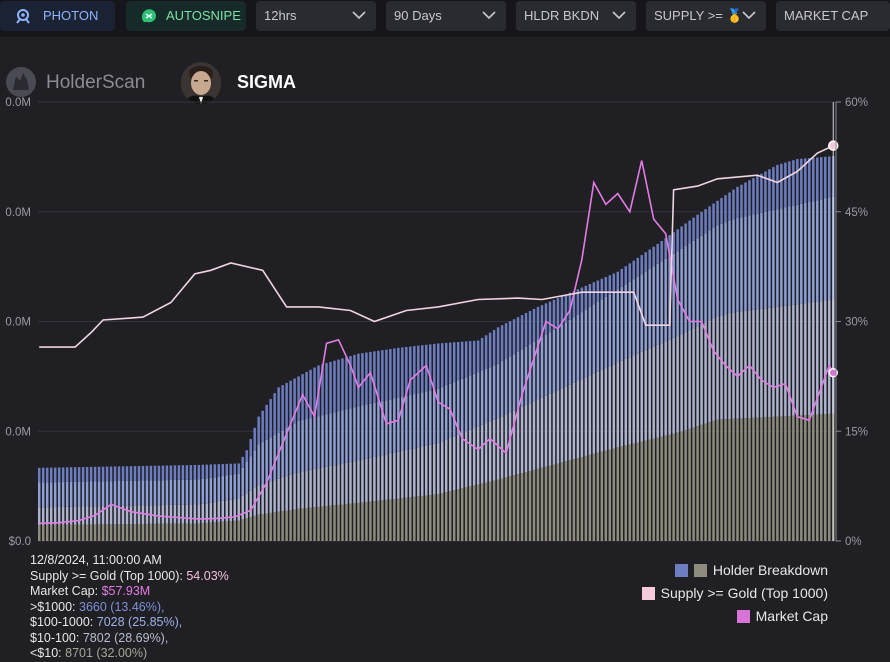 The image size is (890, 662). Describe the element at coordinates (833, 16) in the screenshot. I see `metric-select: MARKET CAP` at that location.